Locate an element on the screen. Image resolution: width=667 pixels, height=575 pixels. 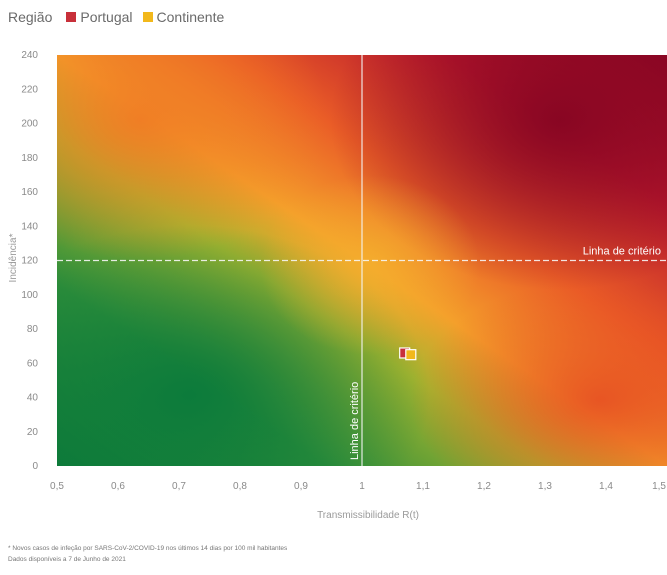
y-tick-label: 100 is located at coordinates (29, 295).